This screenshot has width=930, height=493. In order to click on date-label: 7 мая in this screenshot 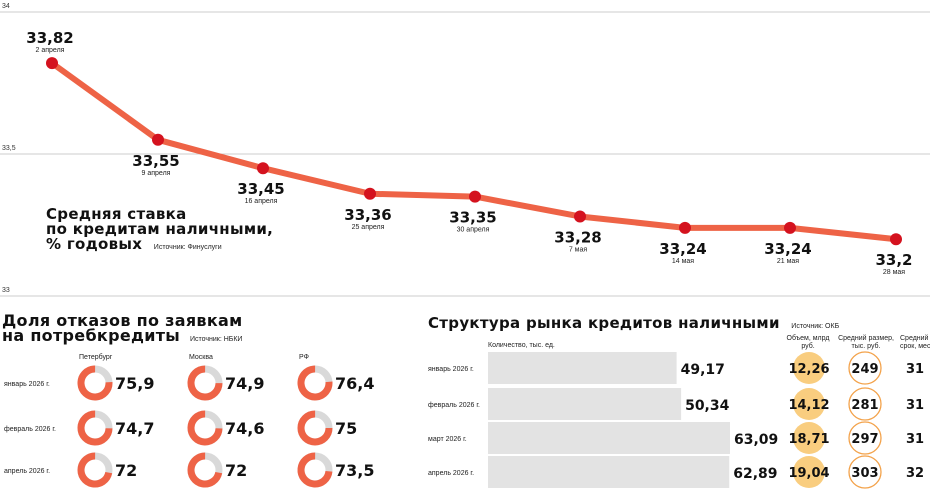, I will do `click(578, 249)`.